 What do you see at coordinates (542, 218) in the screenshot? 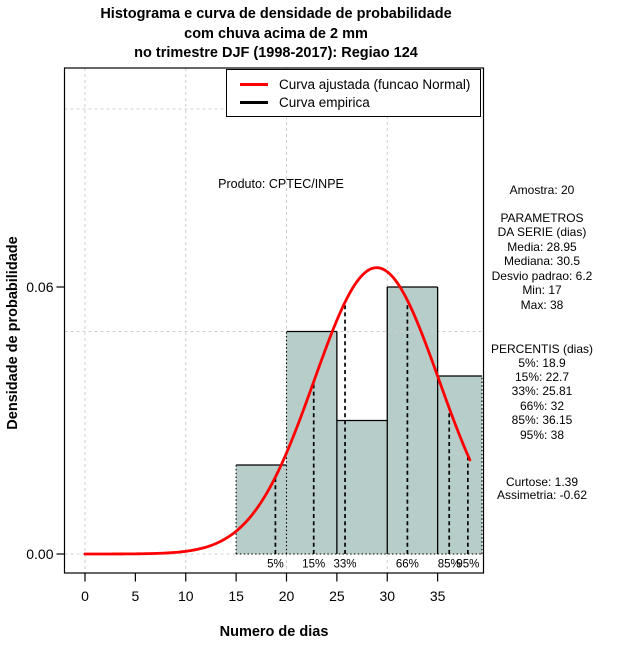
I see `stat-parametros-header1: PARAMETROS` at bounding box center [542, 218].